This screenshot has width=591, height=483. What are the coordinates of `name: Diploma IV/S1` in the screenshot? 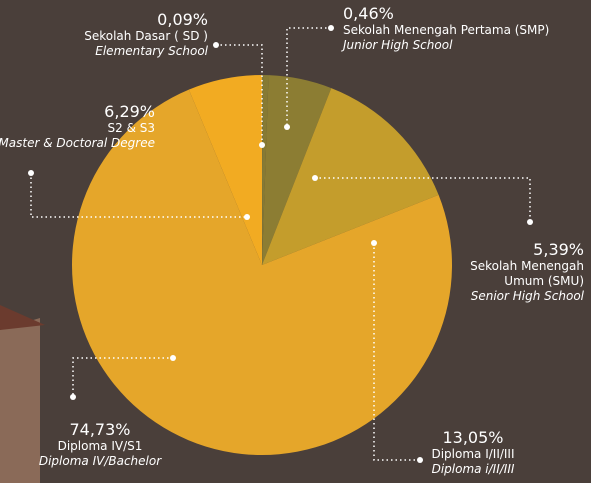 It's located at (100, 446).